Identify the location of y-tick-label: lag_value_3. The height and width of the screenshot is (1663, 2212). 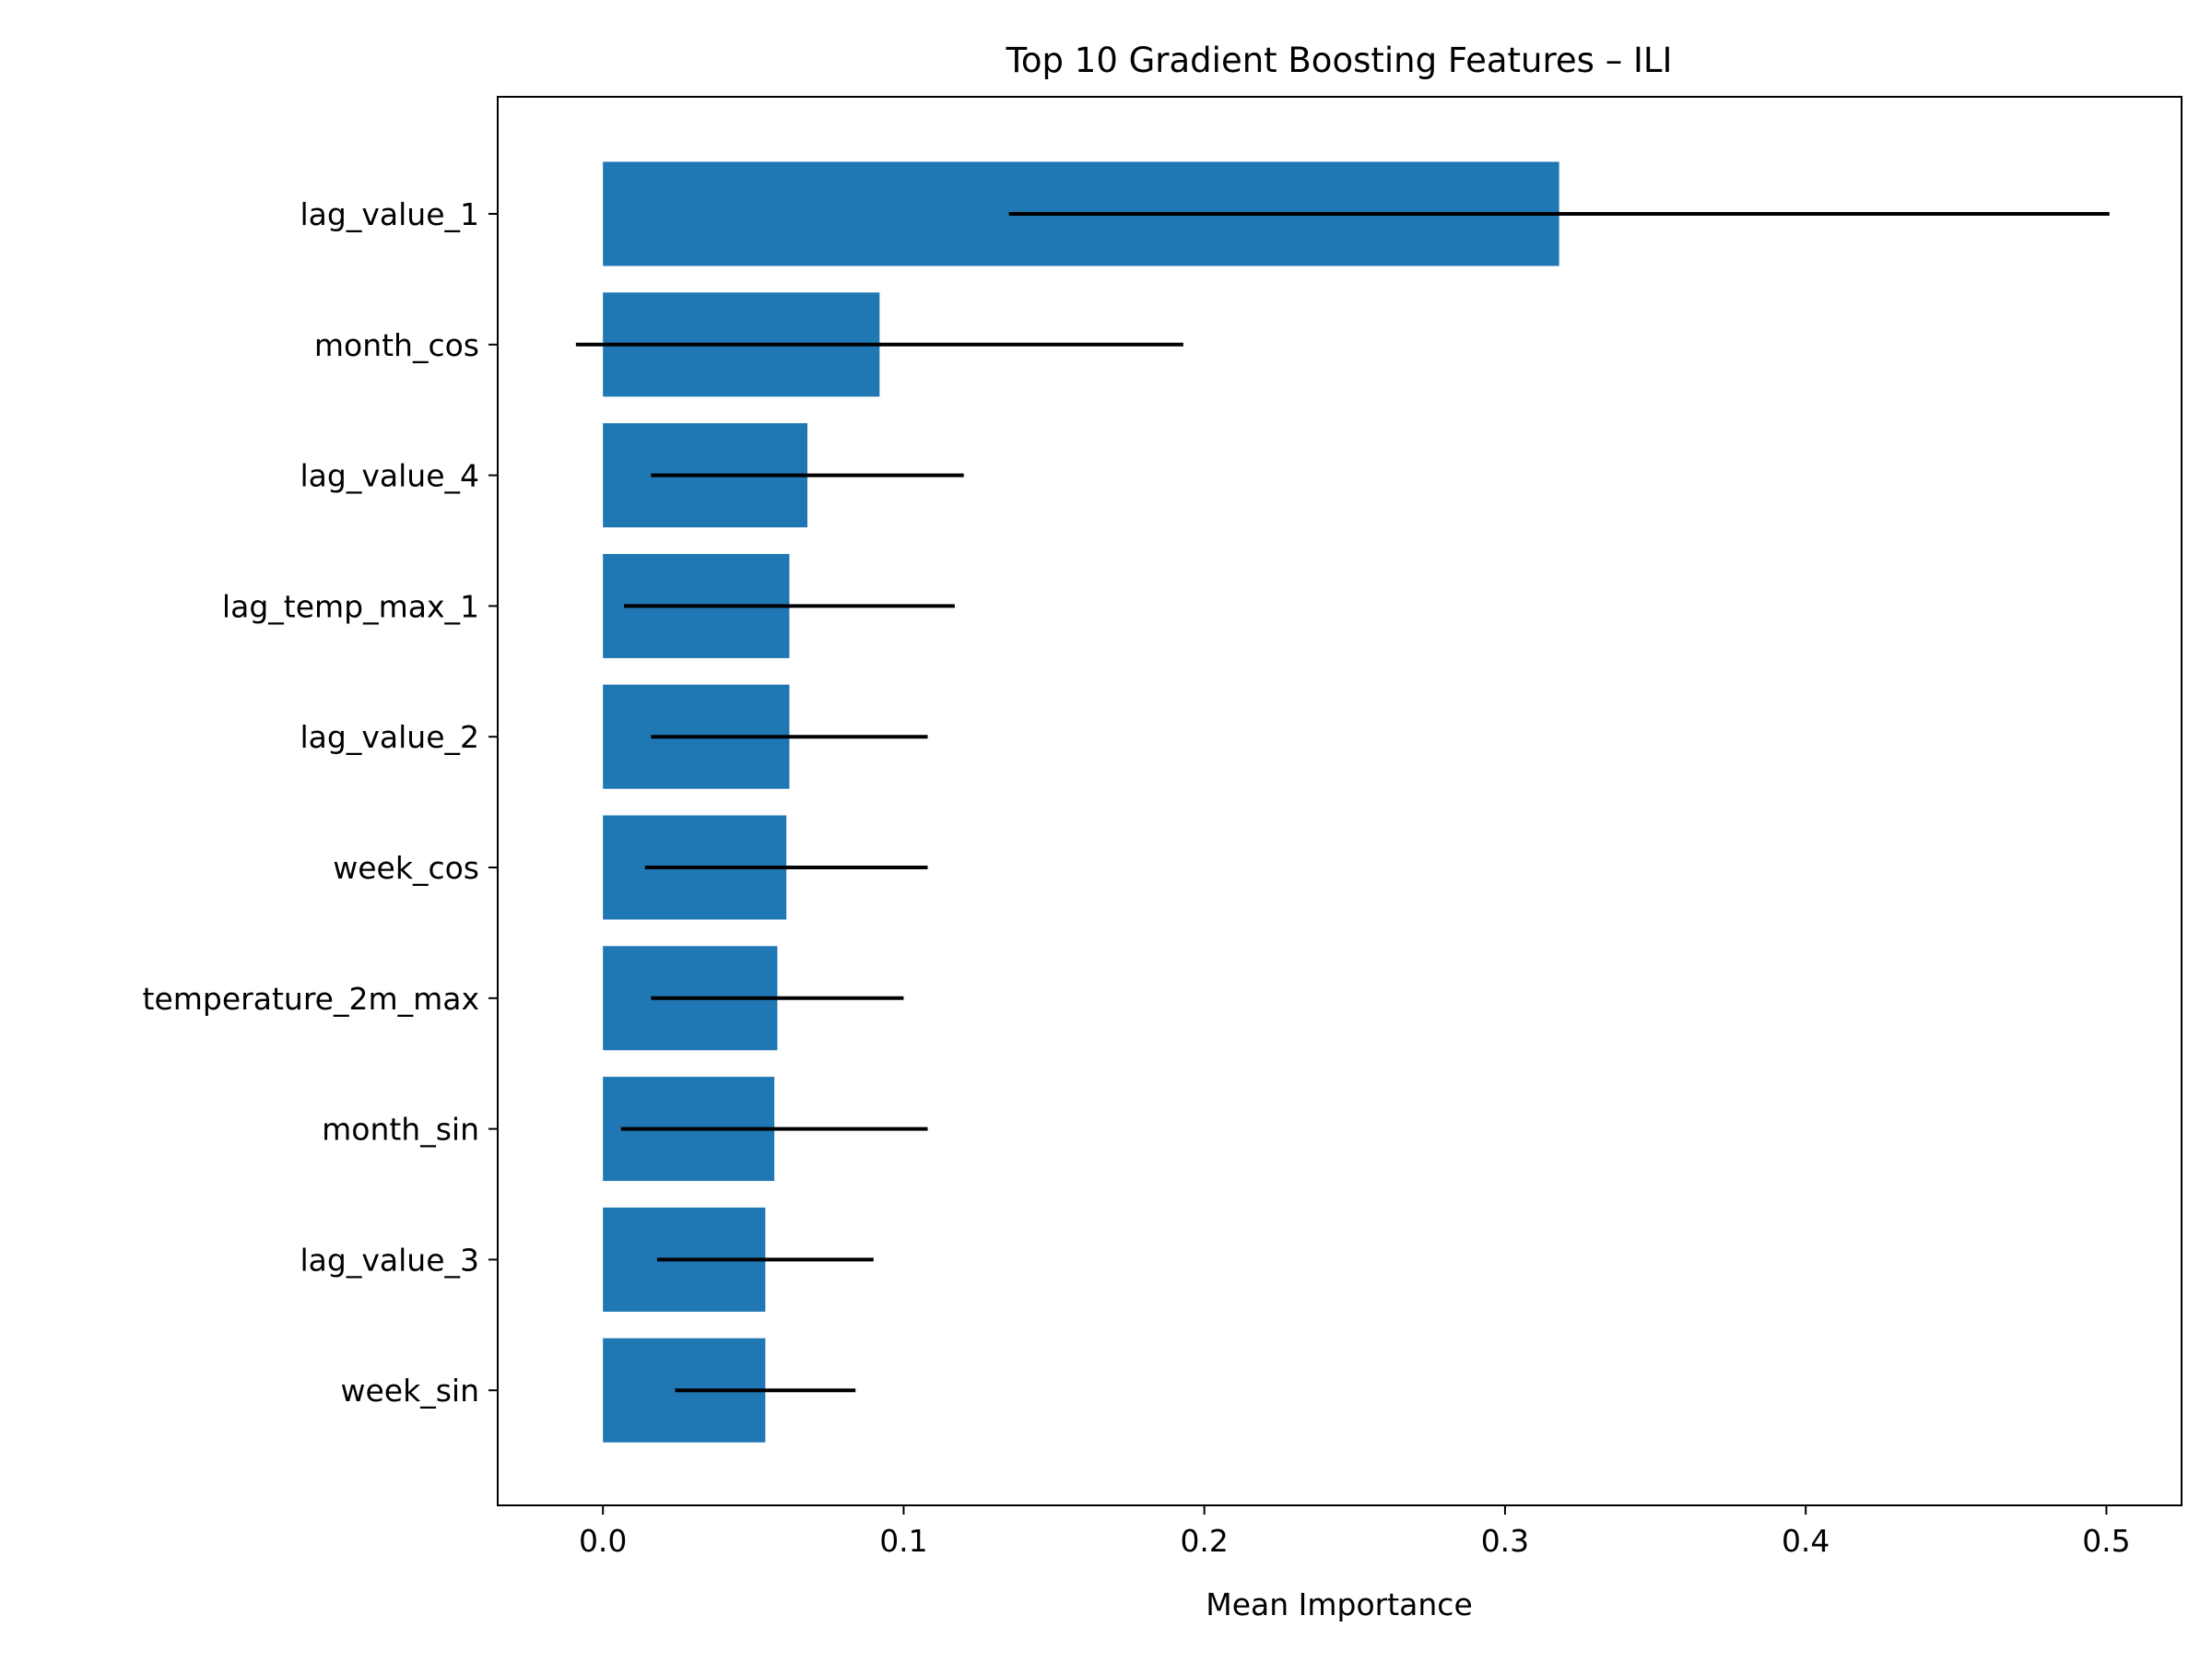
(389, 1260).